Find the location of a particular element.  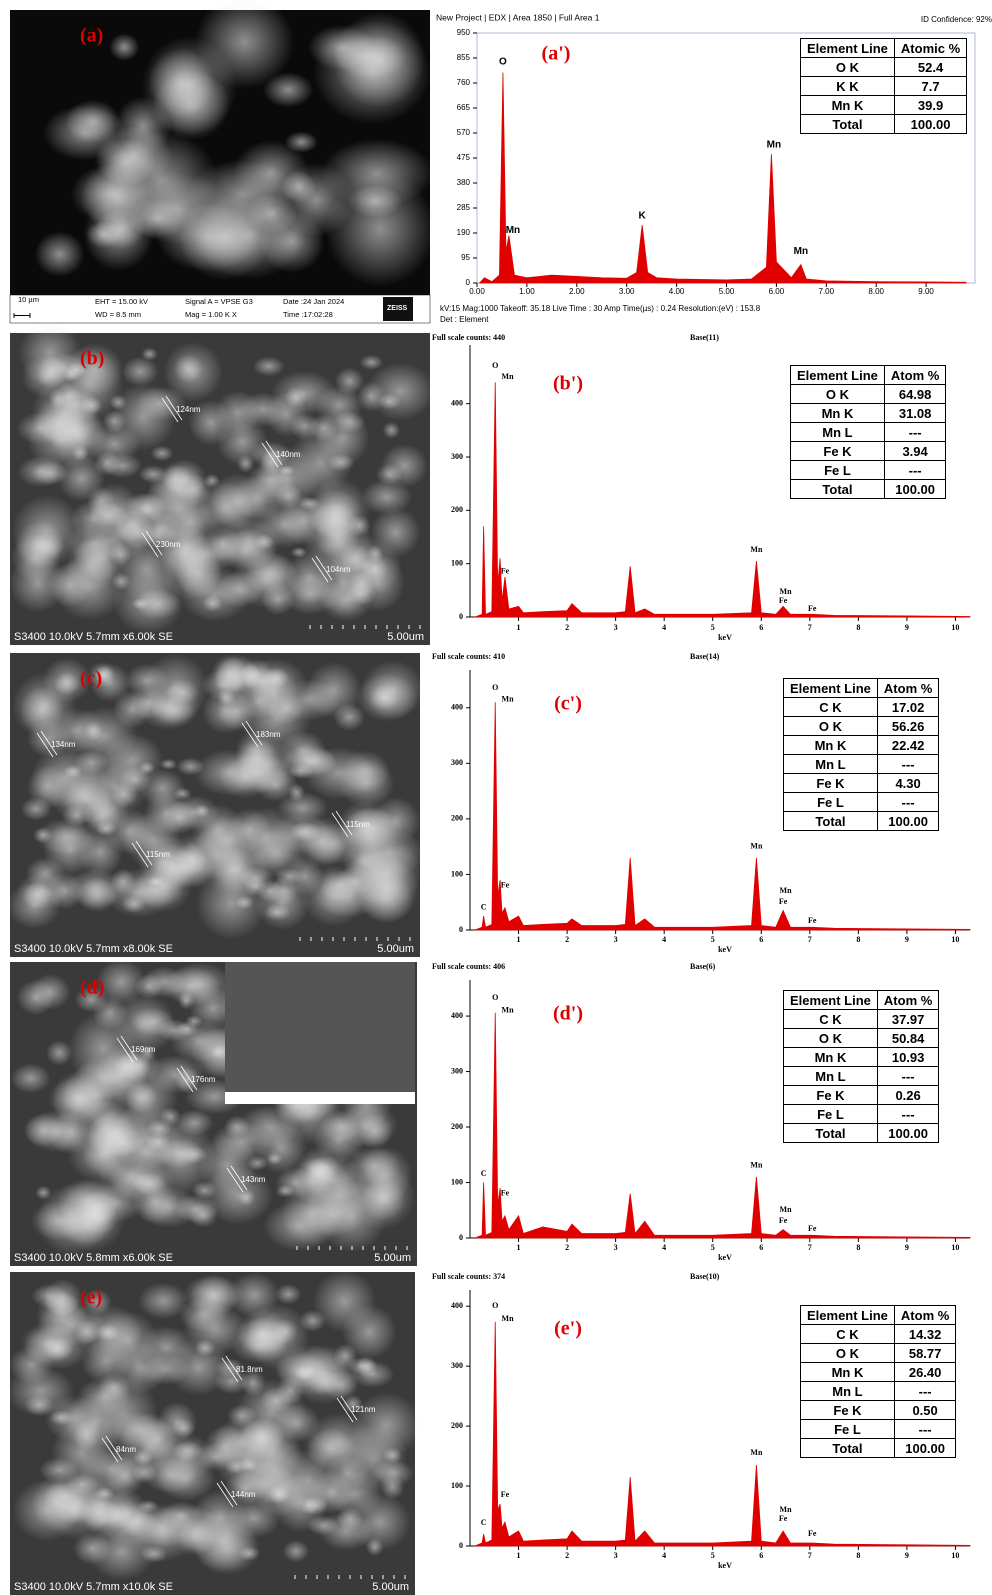

panel-label: (e) is located at coordinates (91, 1298).